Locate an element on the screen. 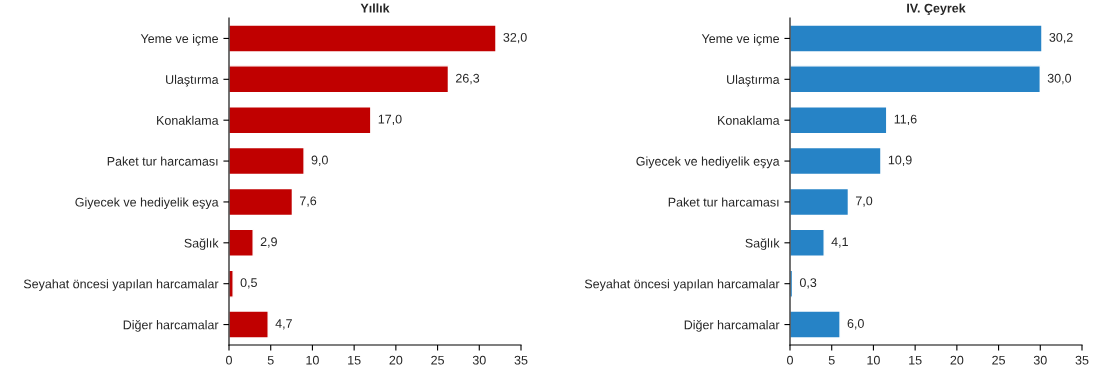 The height and width of the screenshot is (380, 1097). chart-title: Yıllık is located at coordinates (375, 8).